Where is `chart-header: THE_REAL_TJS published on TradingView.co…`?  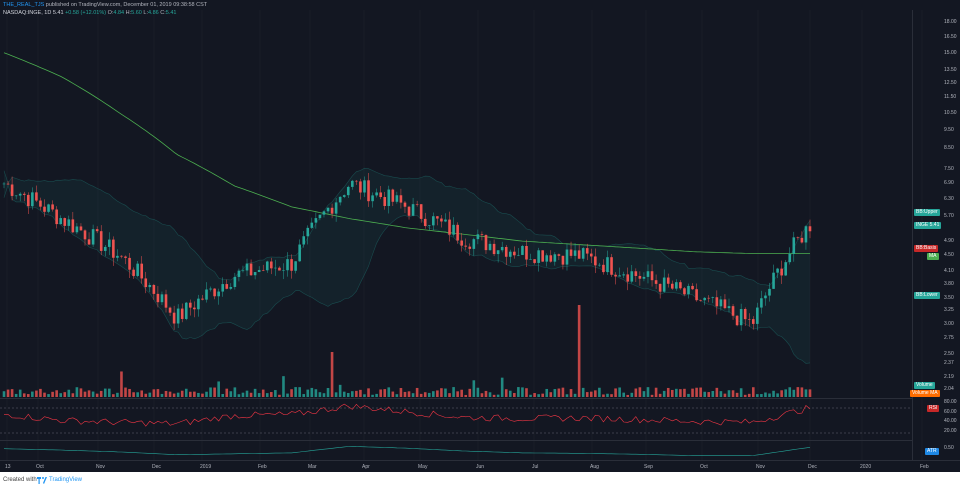
chart-header: THE_REAL_TJS published on TradingView.co… is located at coordinates (105, 9).